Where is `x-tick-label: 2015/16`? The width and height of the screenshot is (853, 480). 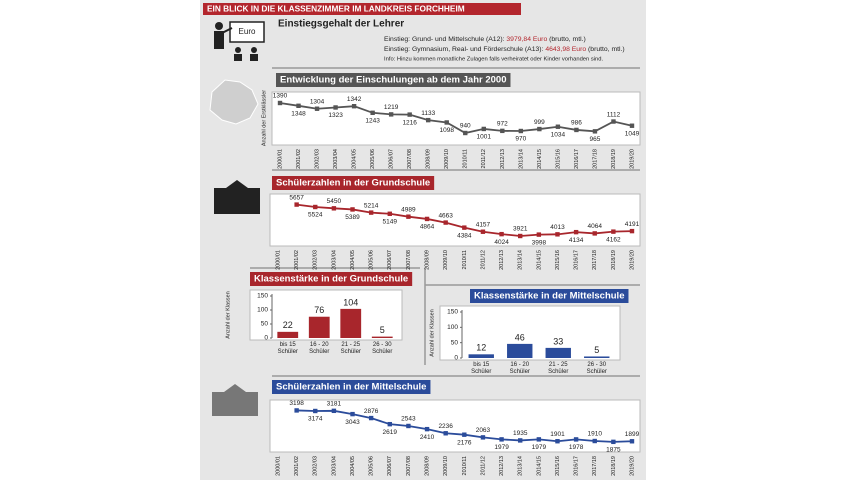 x-tick-label: 2015/16 is located at coordinates (558, 260).